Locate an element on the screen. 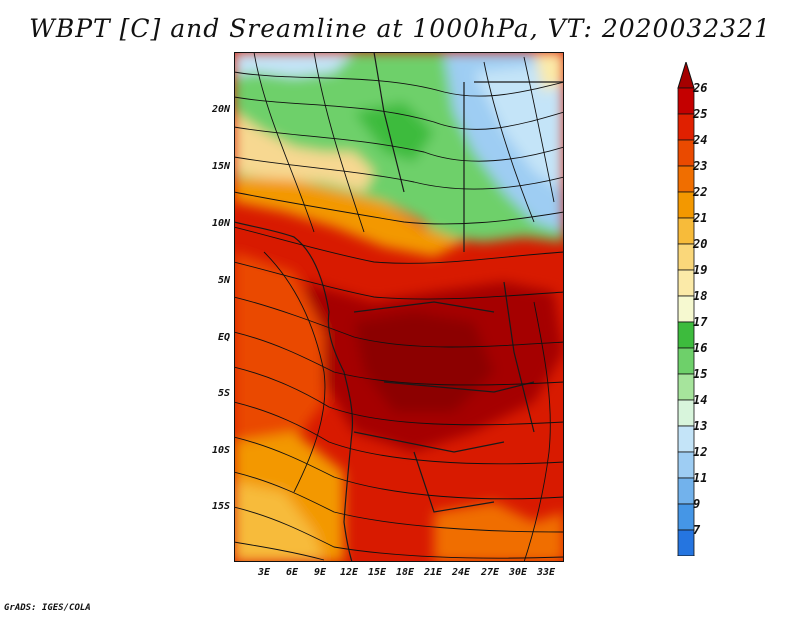  colorbar-label: 12 is located at coordinates (700, 452).